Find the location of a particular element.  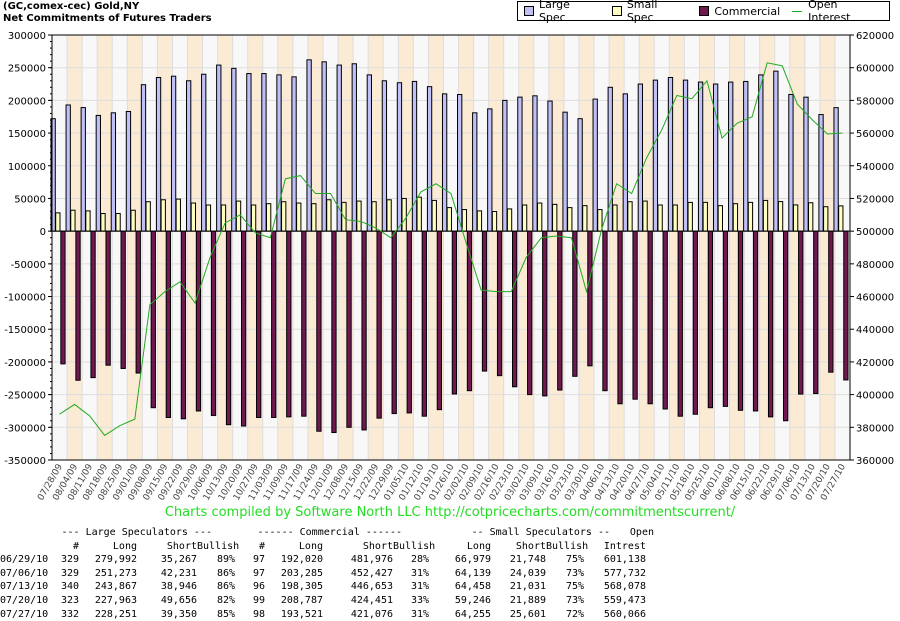

table-cell: 203,285 is located at coordinates (301, 573).